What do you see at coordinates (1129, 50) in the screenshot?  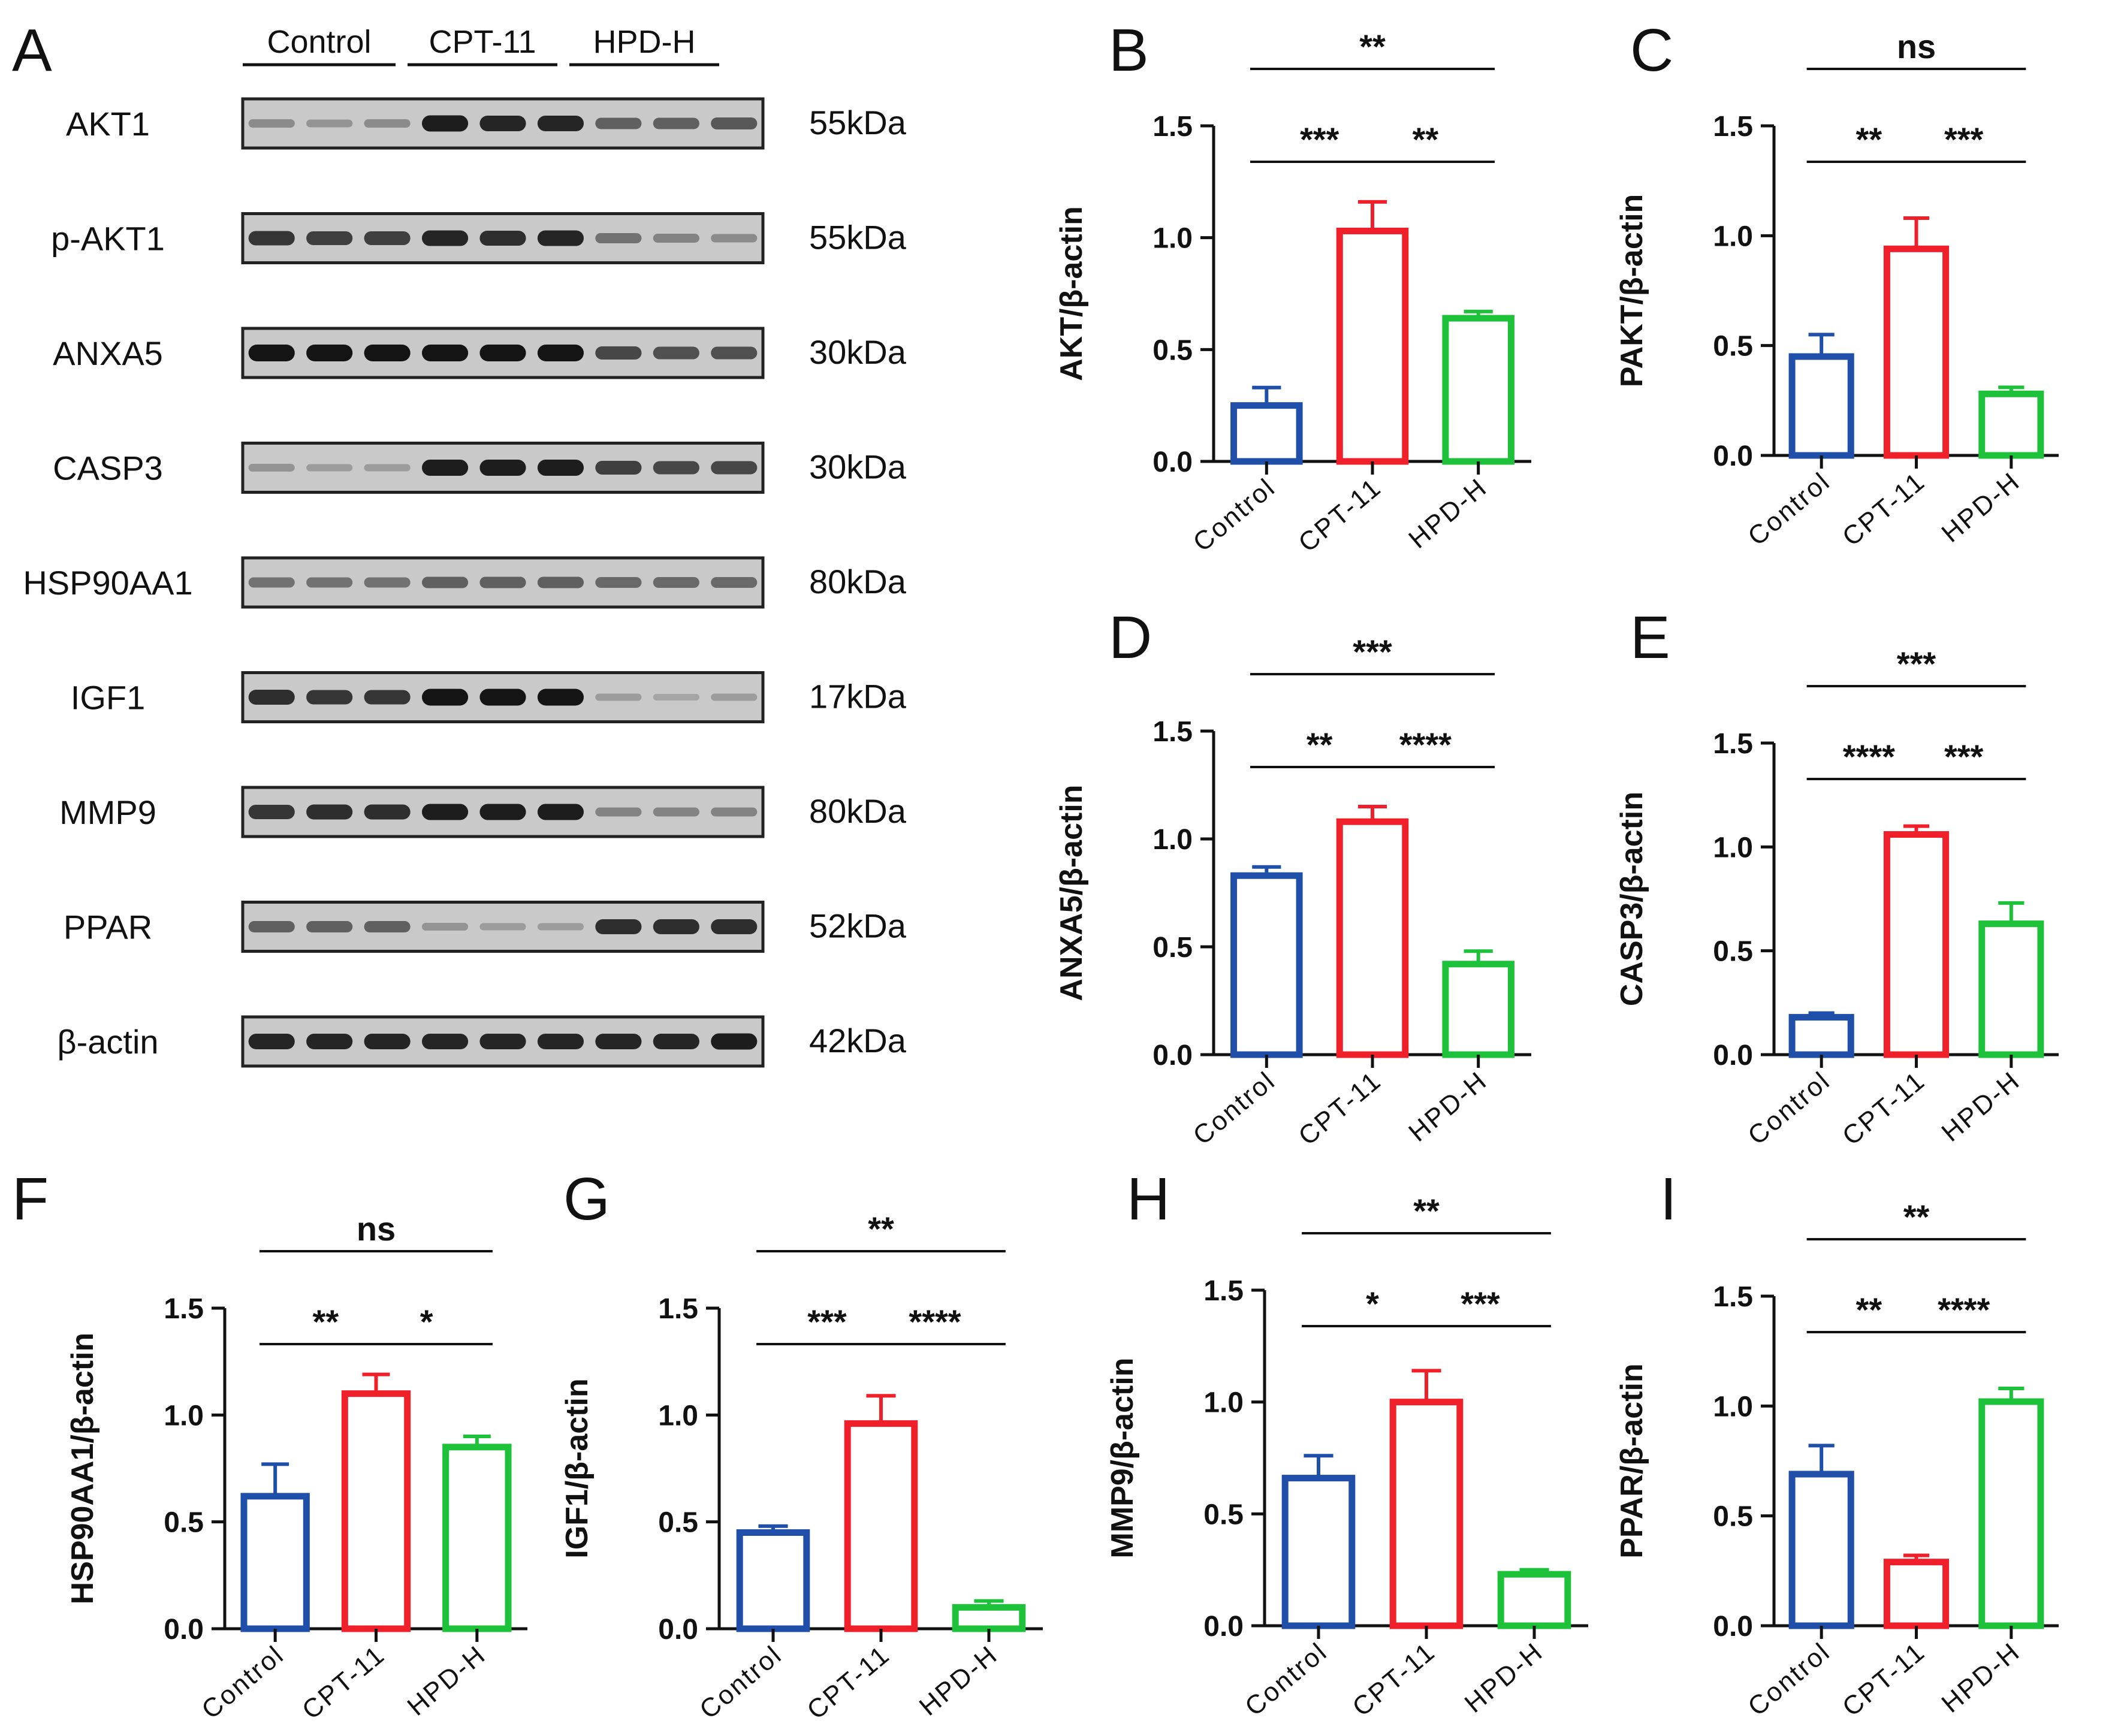 I see `panel-label-B: B` at bounding box center [1129, 50].